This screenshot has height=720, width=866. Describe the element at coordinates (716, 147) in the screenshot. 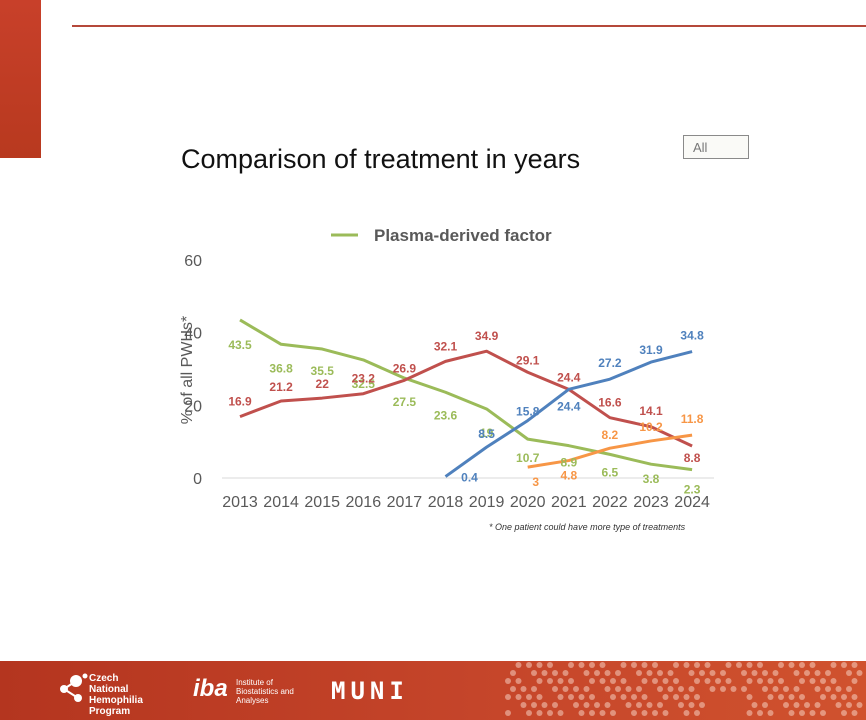

I see `filter-select: All` at that location.